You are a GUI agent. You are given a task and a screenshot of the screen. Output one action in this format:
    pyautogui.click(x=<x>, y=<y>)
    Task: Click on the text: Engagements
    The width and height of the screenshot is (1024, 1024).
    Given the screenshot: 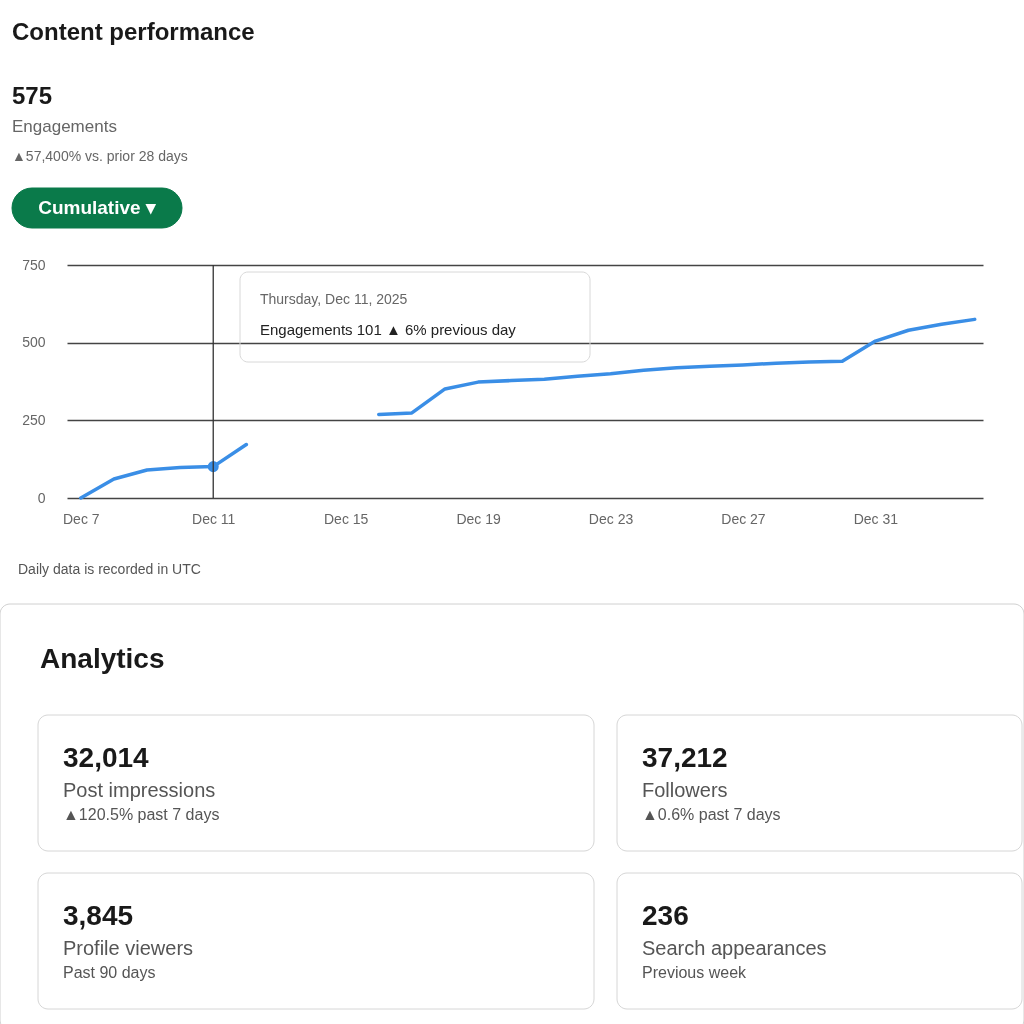 What is the action you would take?
    pyautogui.click(x=64, y=126)
    